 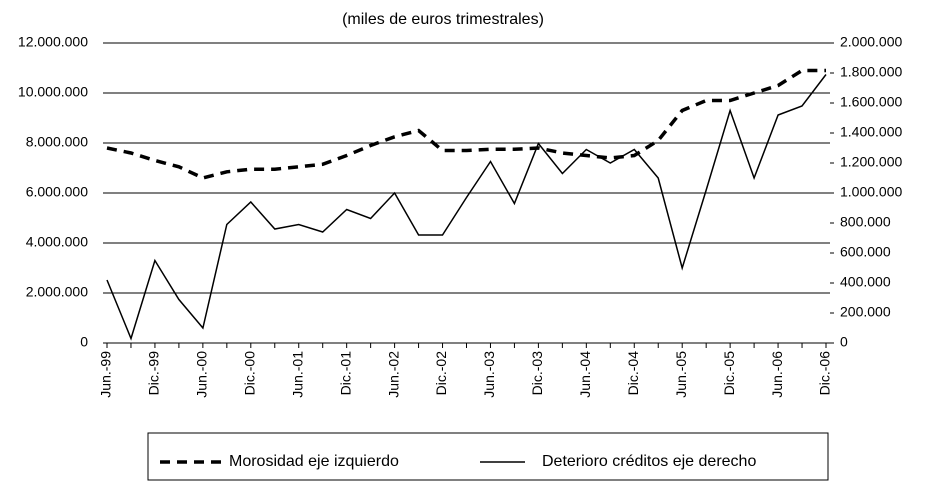 I want to click on y2-tick-label: 400.000, so click(x=865, y=282).